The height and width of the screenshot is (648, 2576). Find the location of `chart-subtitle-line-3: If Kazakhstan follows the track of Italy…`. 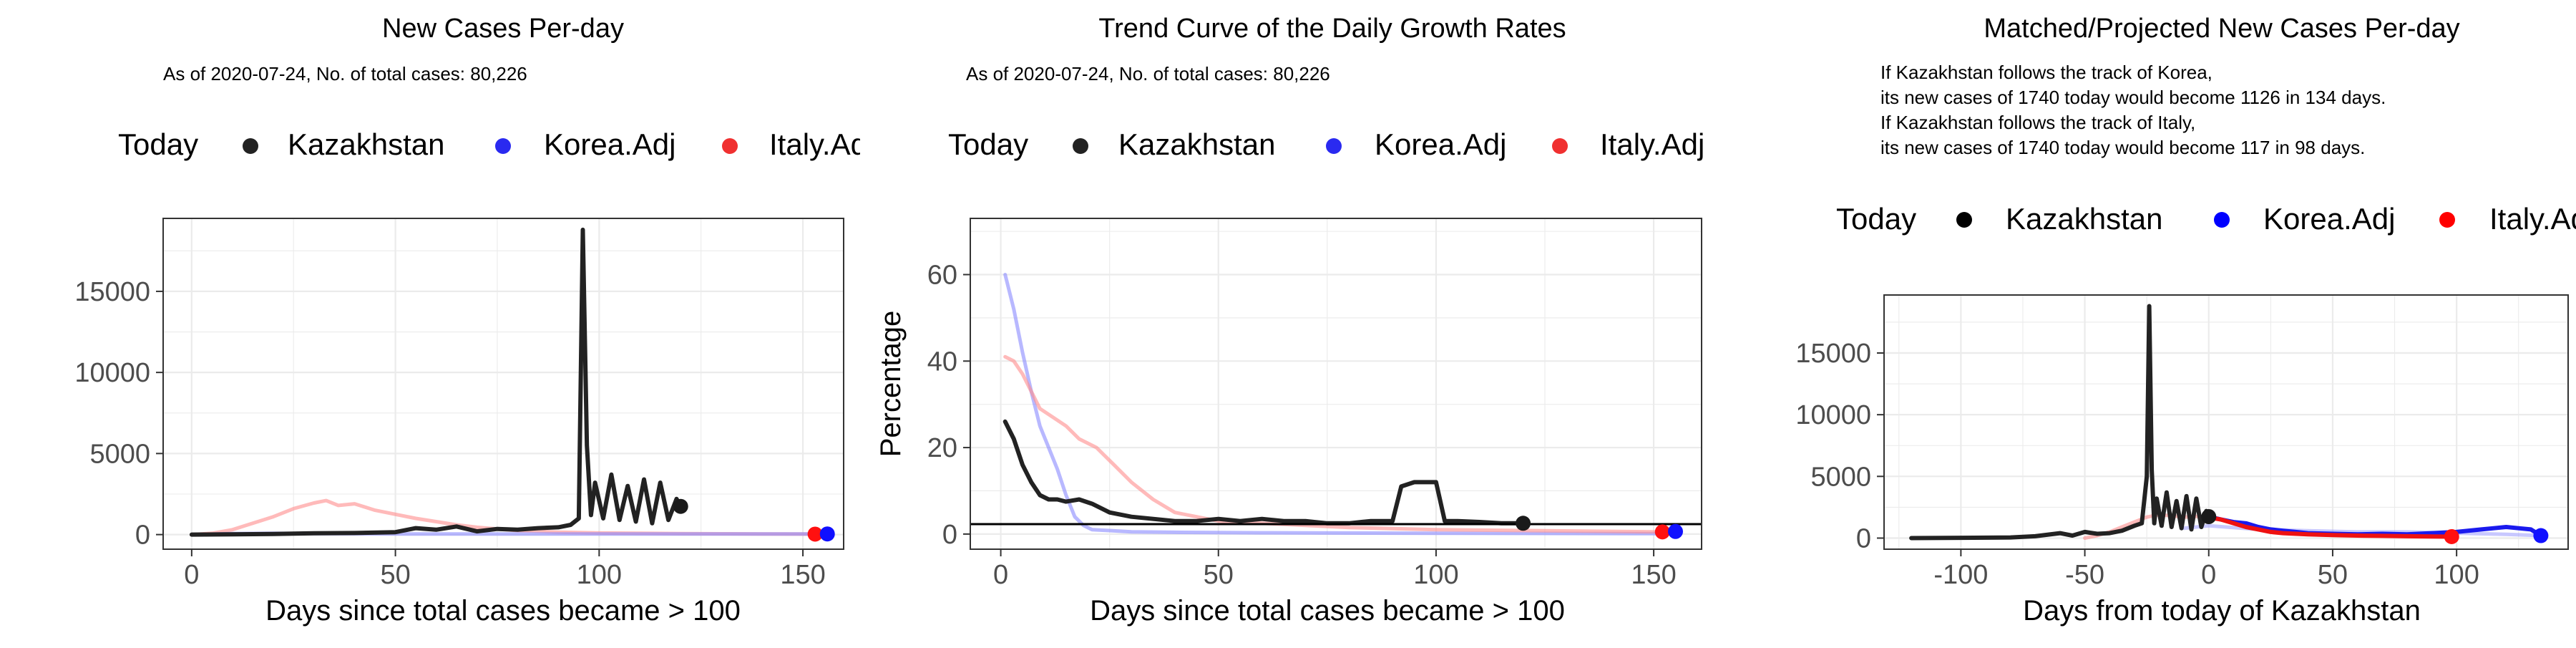

chart-subtitle-line-3: If Kazakhstan follows the track of Italy… is located at coordinates (2037, 123).